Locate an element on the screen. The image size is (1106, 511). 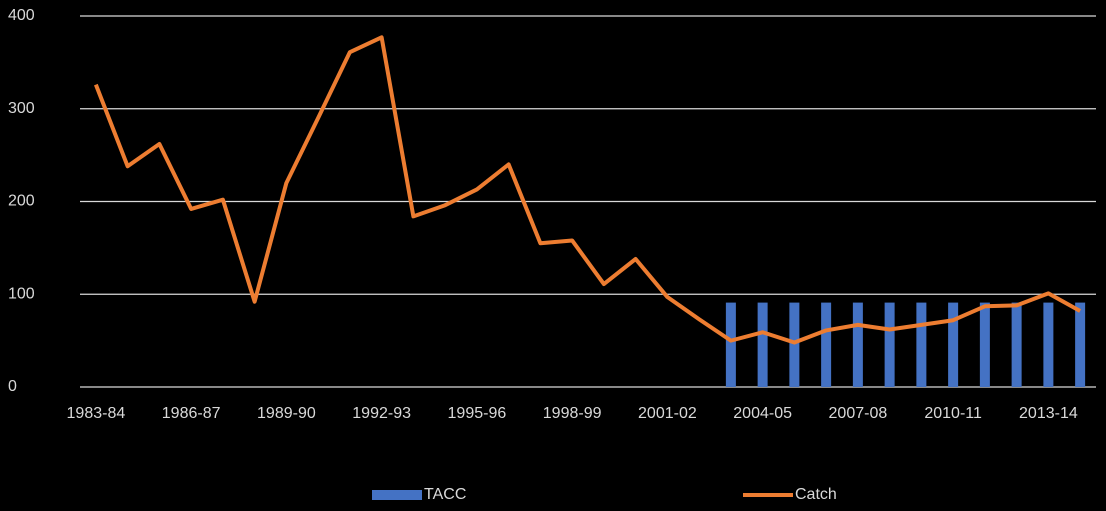
x-tick-label: 2007-08 is located at coordinates (858, 413).